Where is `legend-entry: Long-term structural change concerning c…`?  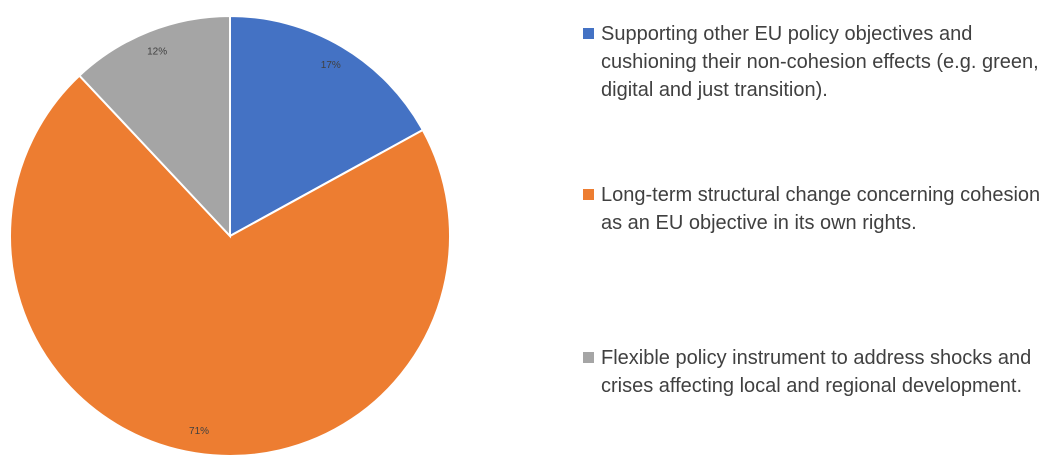
legend-entry: Long-term structural change concerning c… is located at coordinates (819, 209).